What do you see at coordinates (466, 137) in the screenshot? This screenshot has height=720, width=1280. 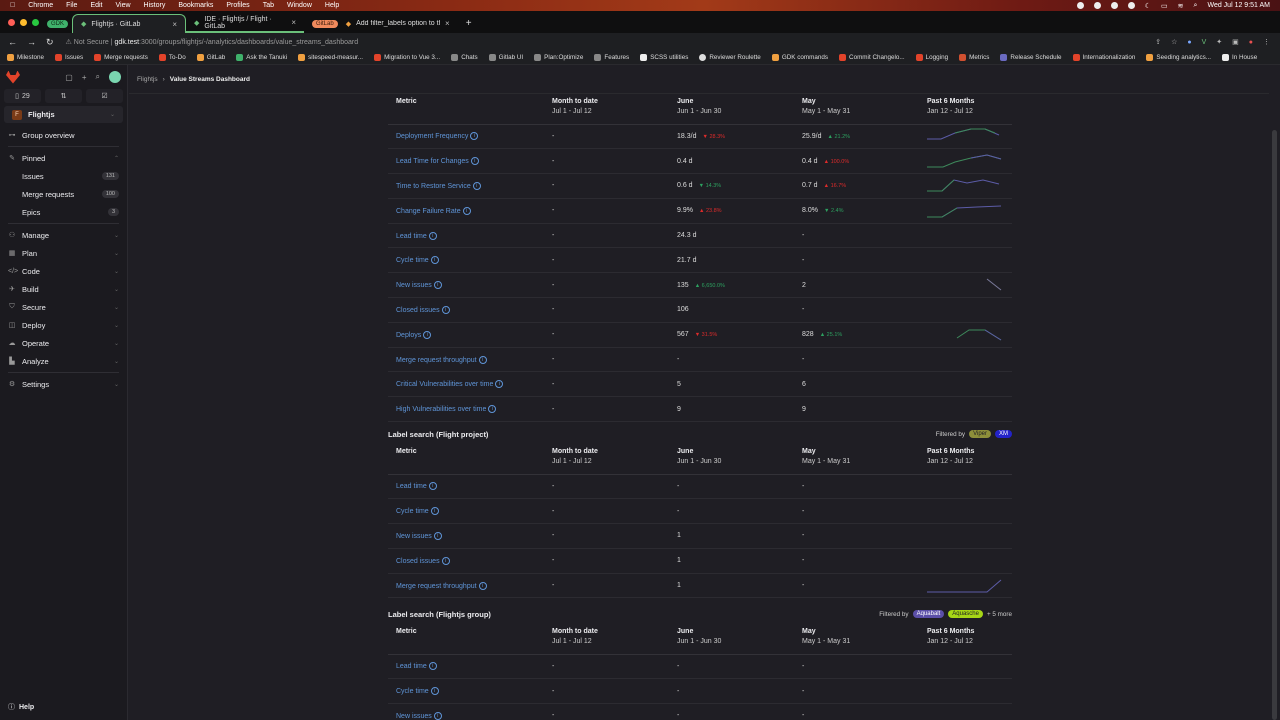 I see `metric-link: Deployment Frequency i` at bounding box center [466, 137].